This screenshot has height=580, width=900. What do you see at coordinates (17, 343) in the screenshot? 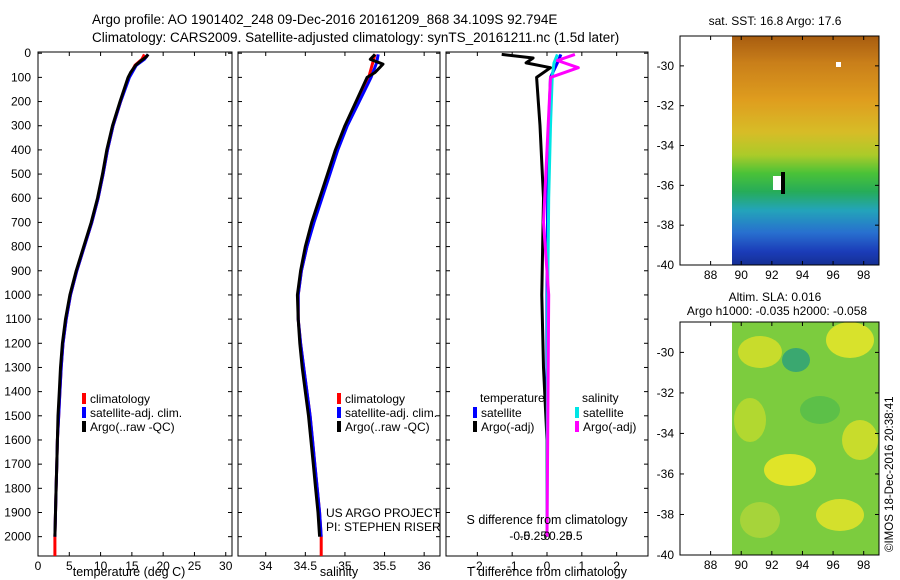
I see `depth-tick-label: 1200` at bounding box center [17, 343].